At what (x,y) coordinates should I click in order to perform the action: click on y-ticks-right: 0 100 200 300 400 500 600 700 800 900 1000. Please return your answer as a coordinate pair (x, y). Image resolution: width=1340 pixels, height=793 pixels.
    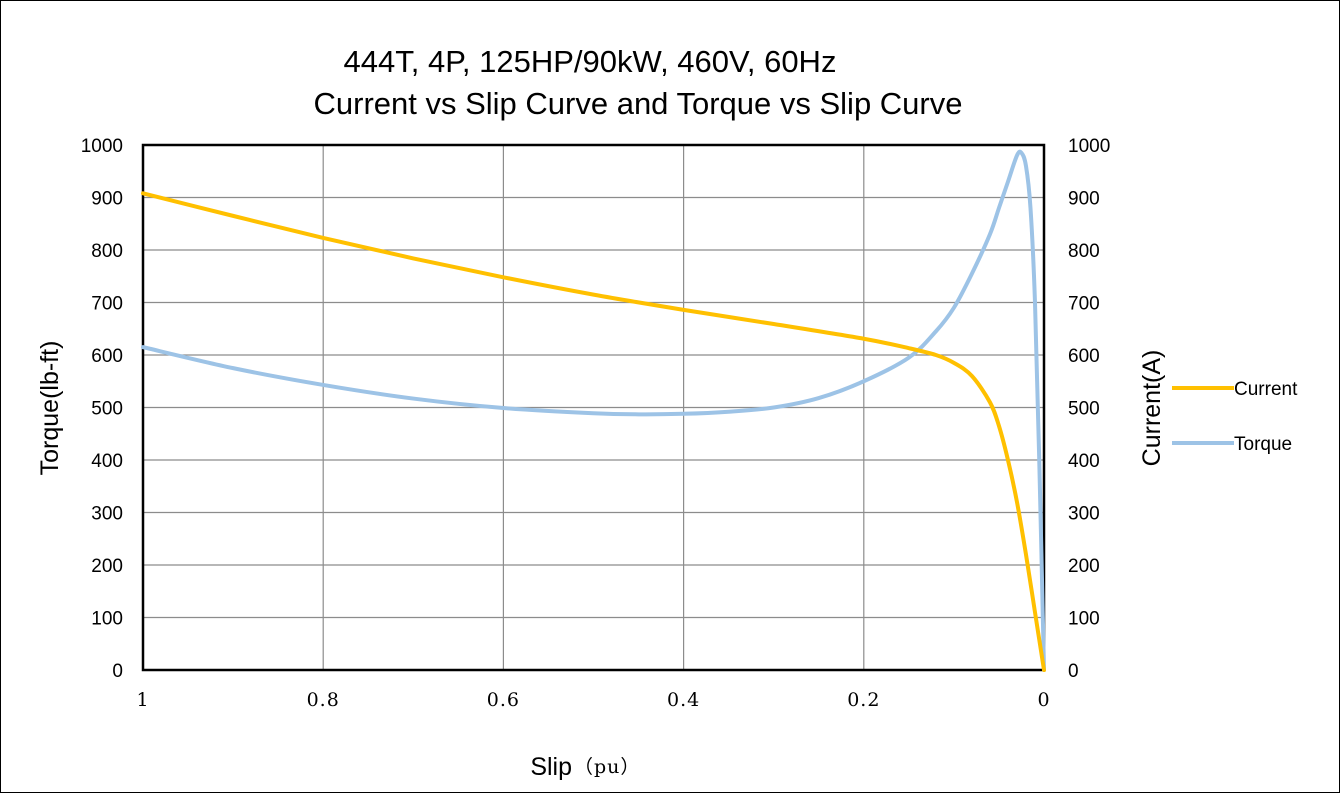
    Looking at the image, I should click on (1089, 409).